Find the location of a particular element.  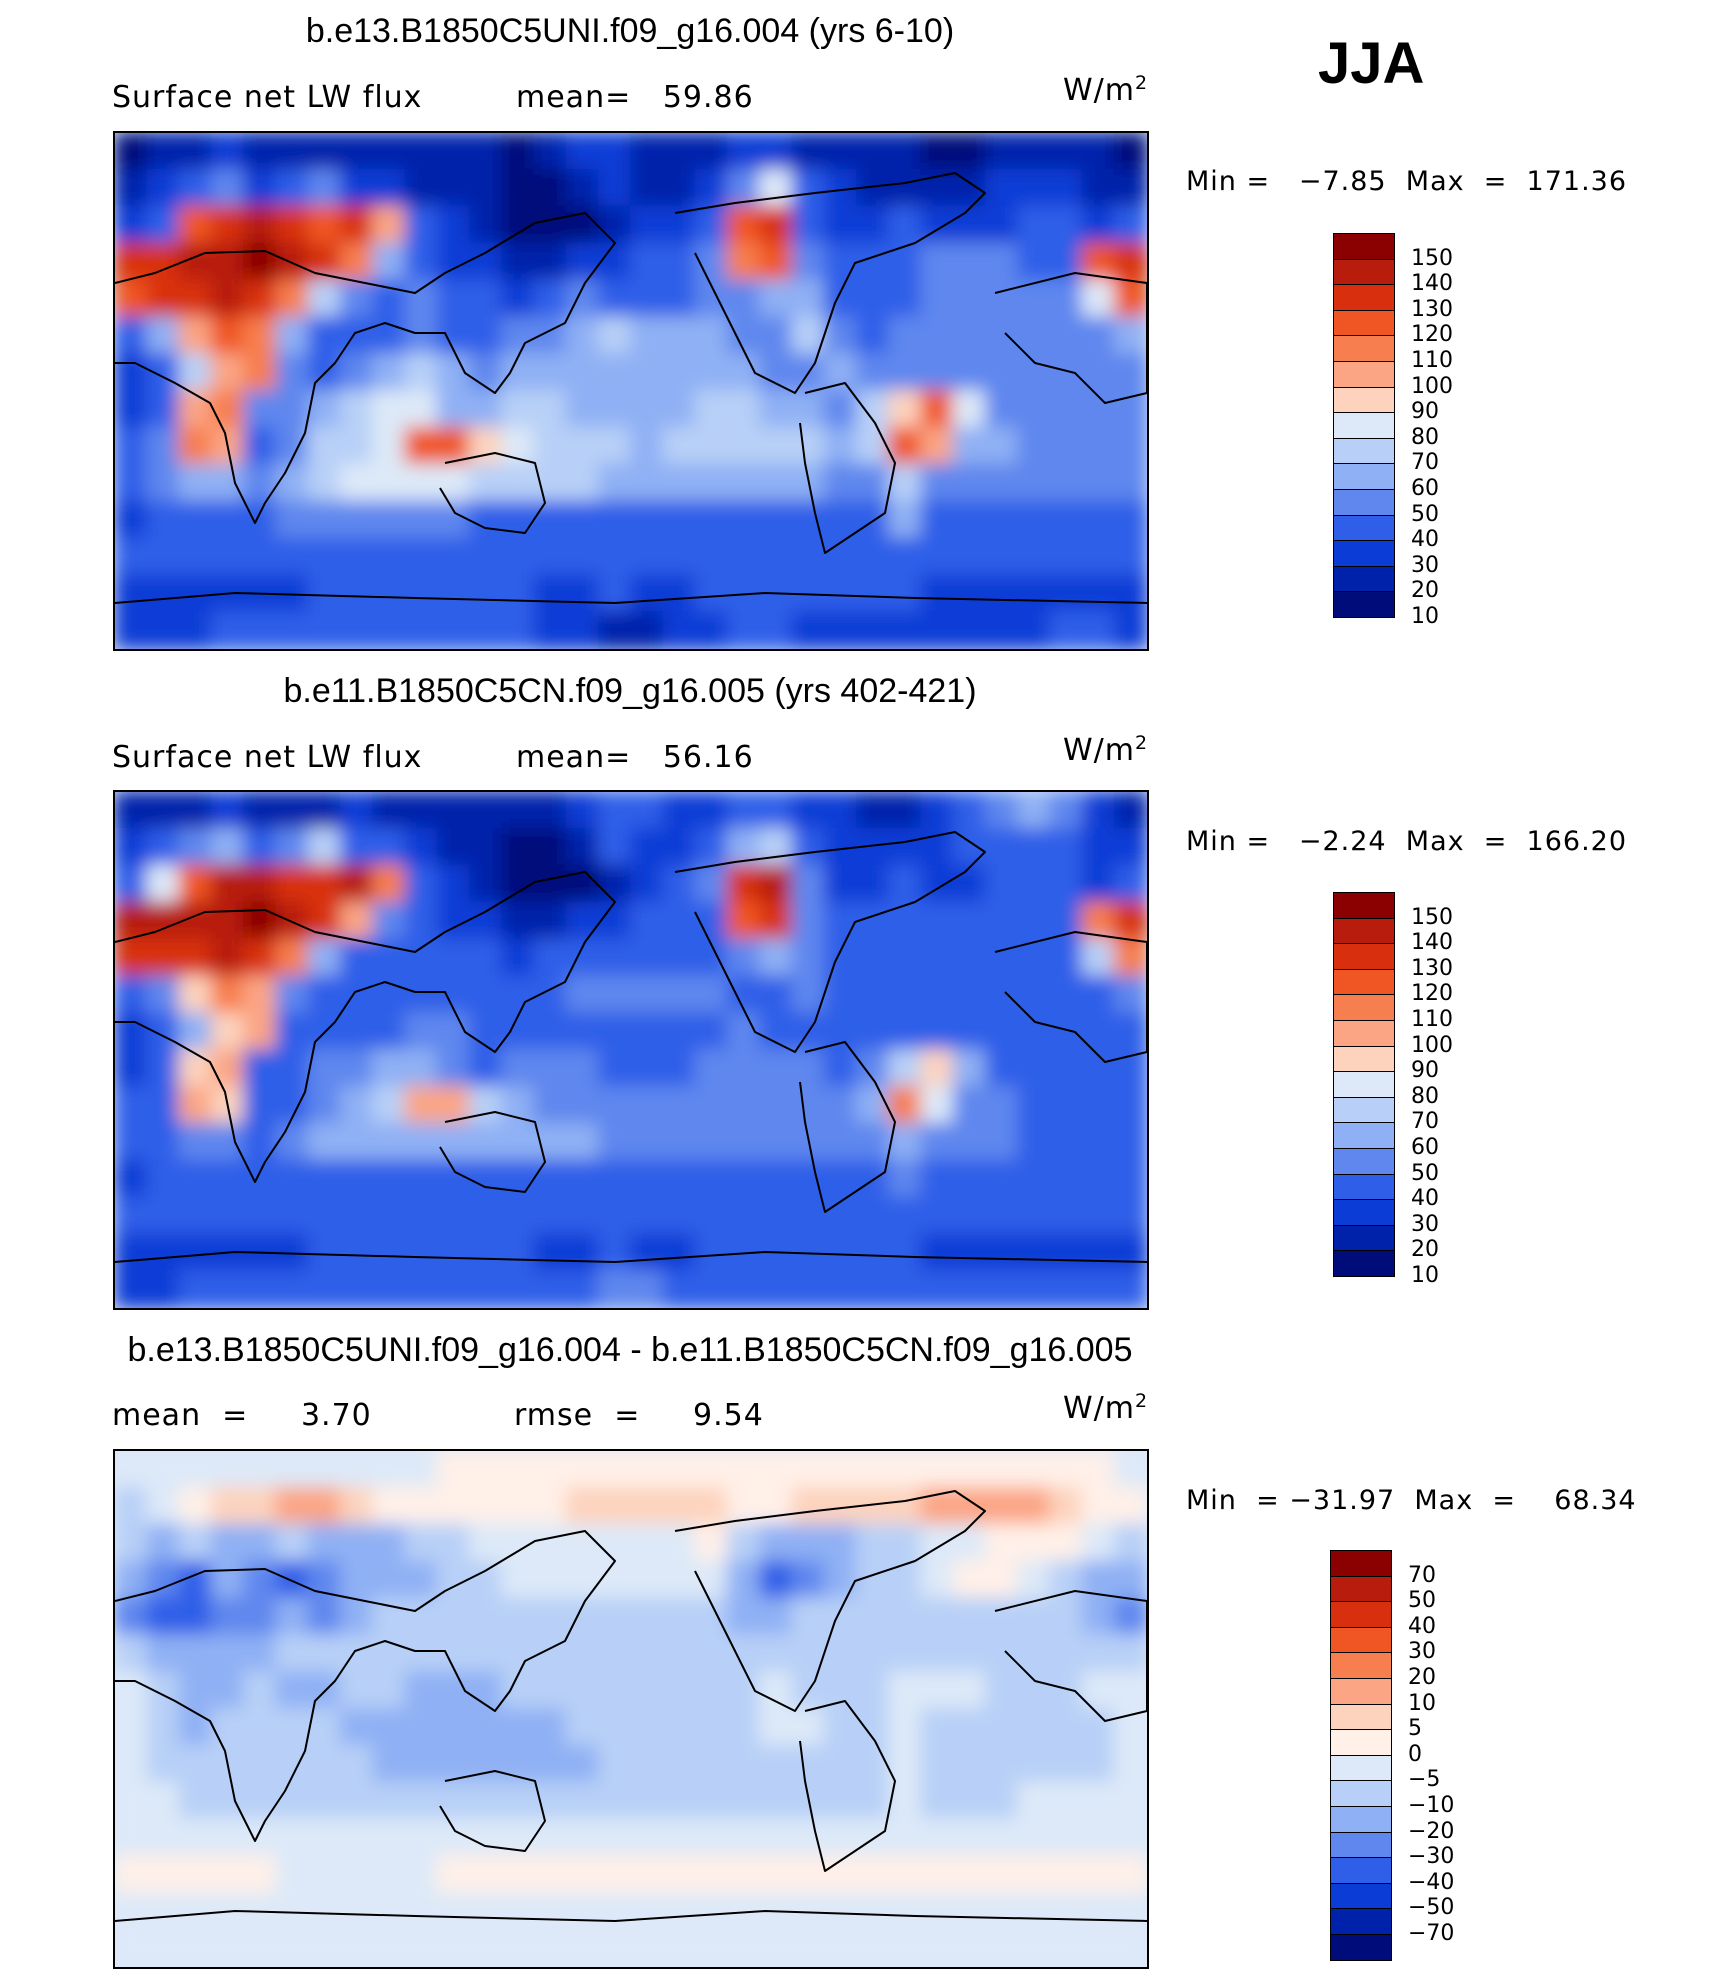

panel-1-units: W/m2 is located at coordinates (1106, 90).